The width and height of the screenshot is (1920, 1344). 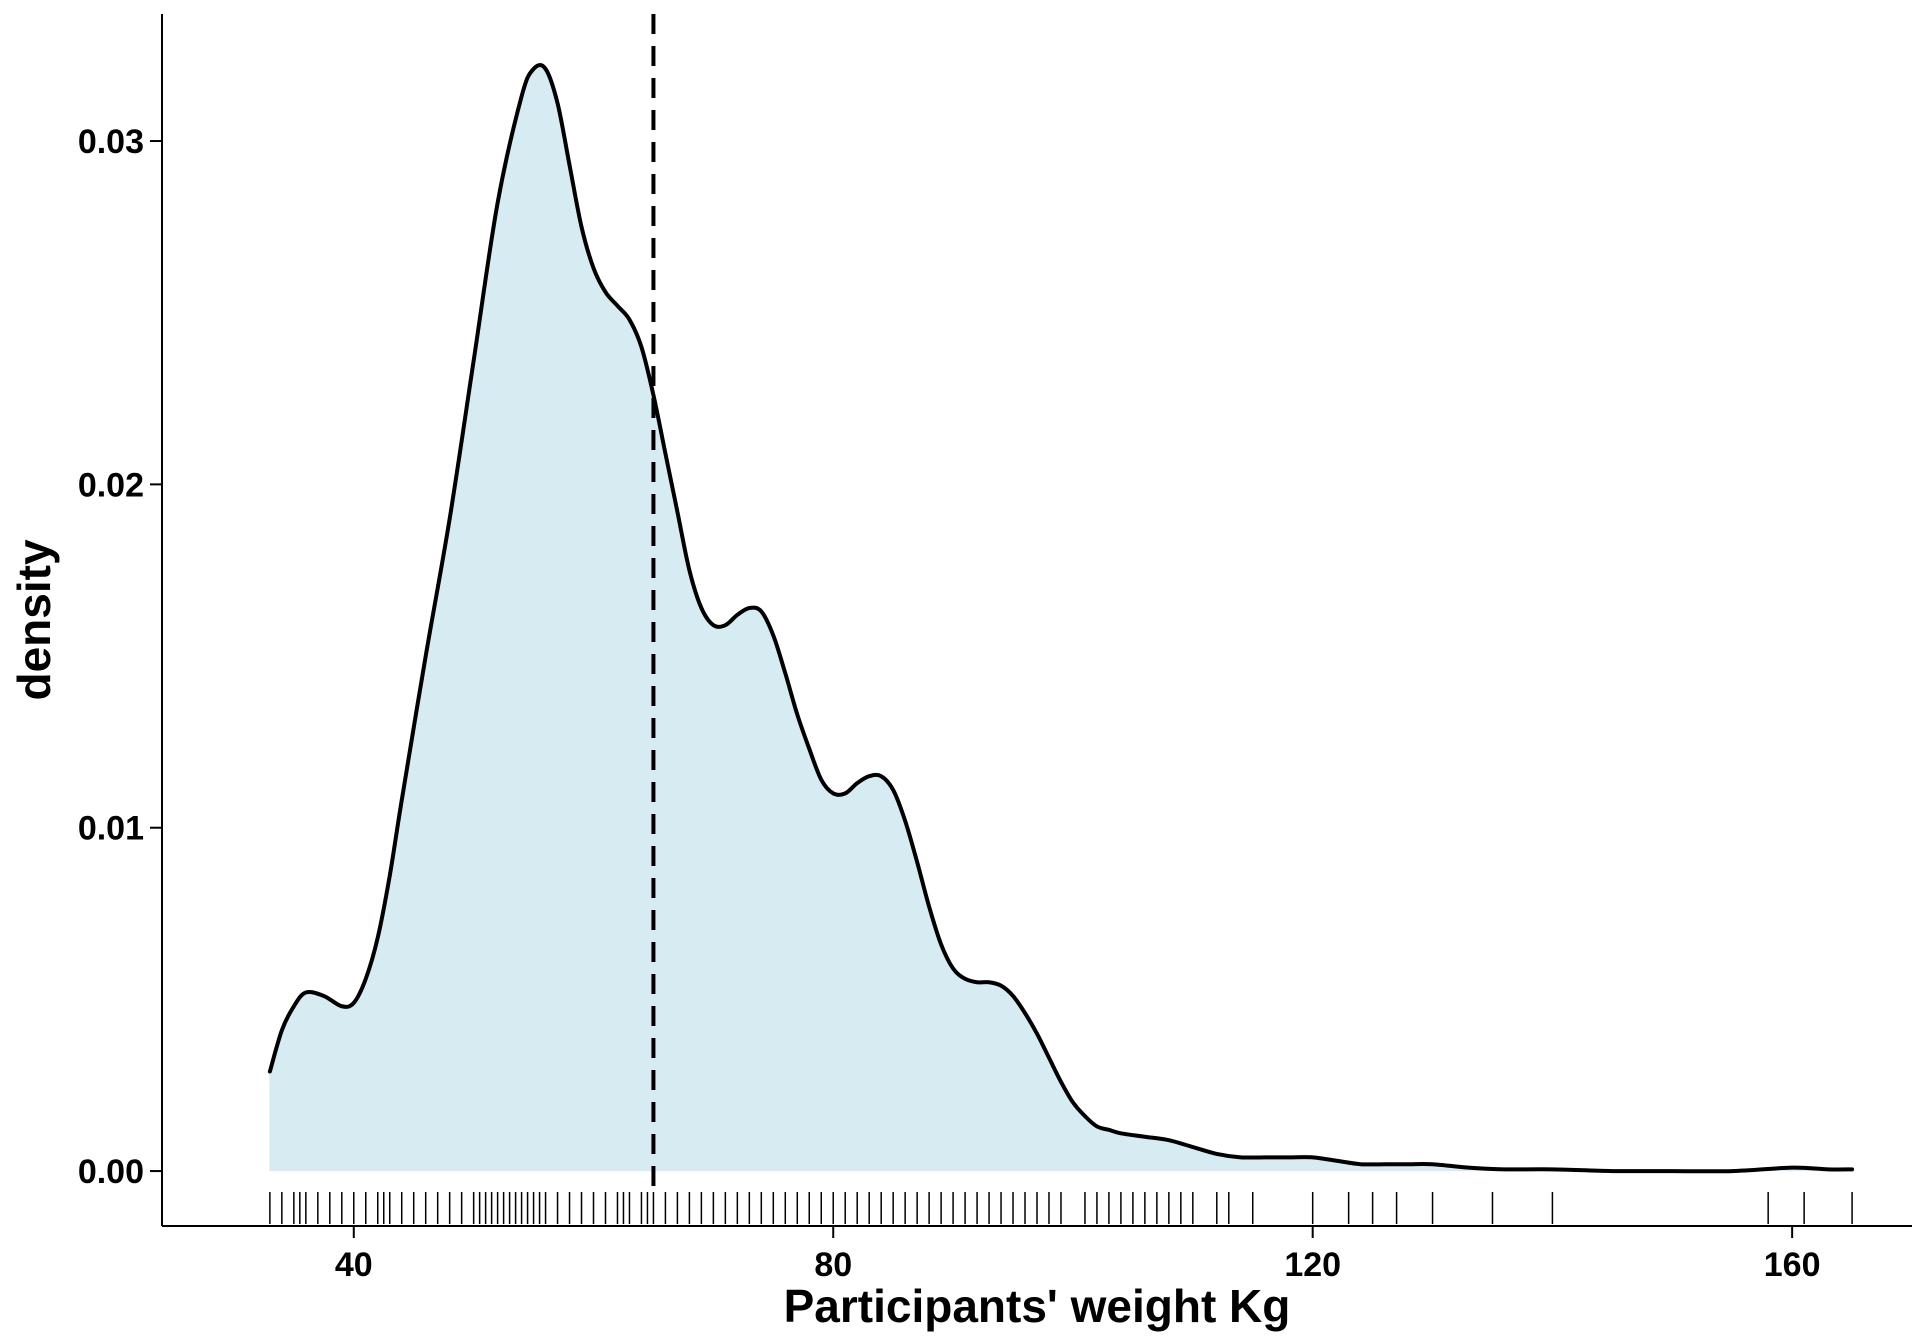 What do you see at coordinates (1078, 1255) in the screenshot?
I see `x-axis-ticks: 40 80 120 160` at bounding box center [1078, 1255].